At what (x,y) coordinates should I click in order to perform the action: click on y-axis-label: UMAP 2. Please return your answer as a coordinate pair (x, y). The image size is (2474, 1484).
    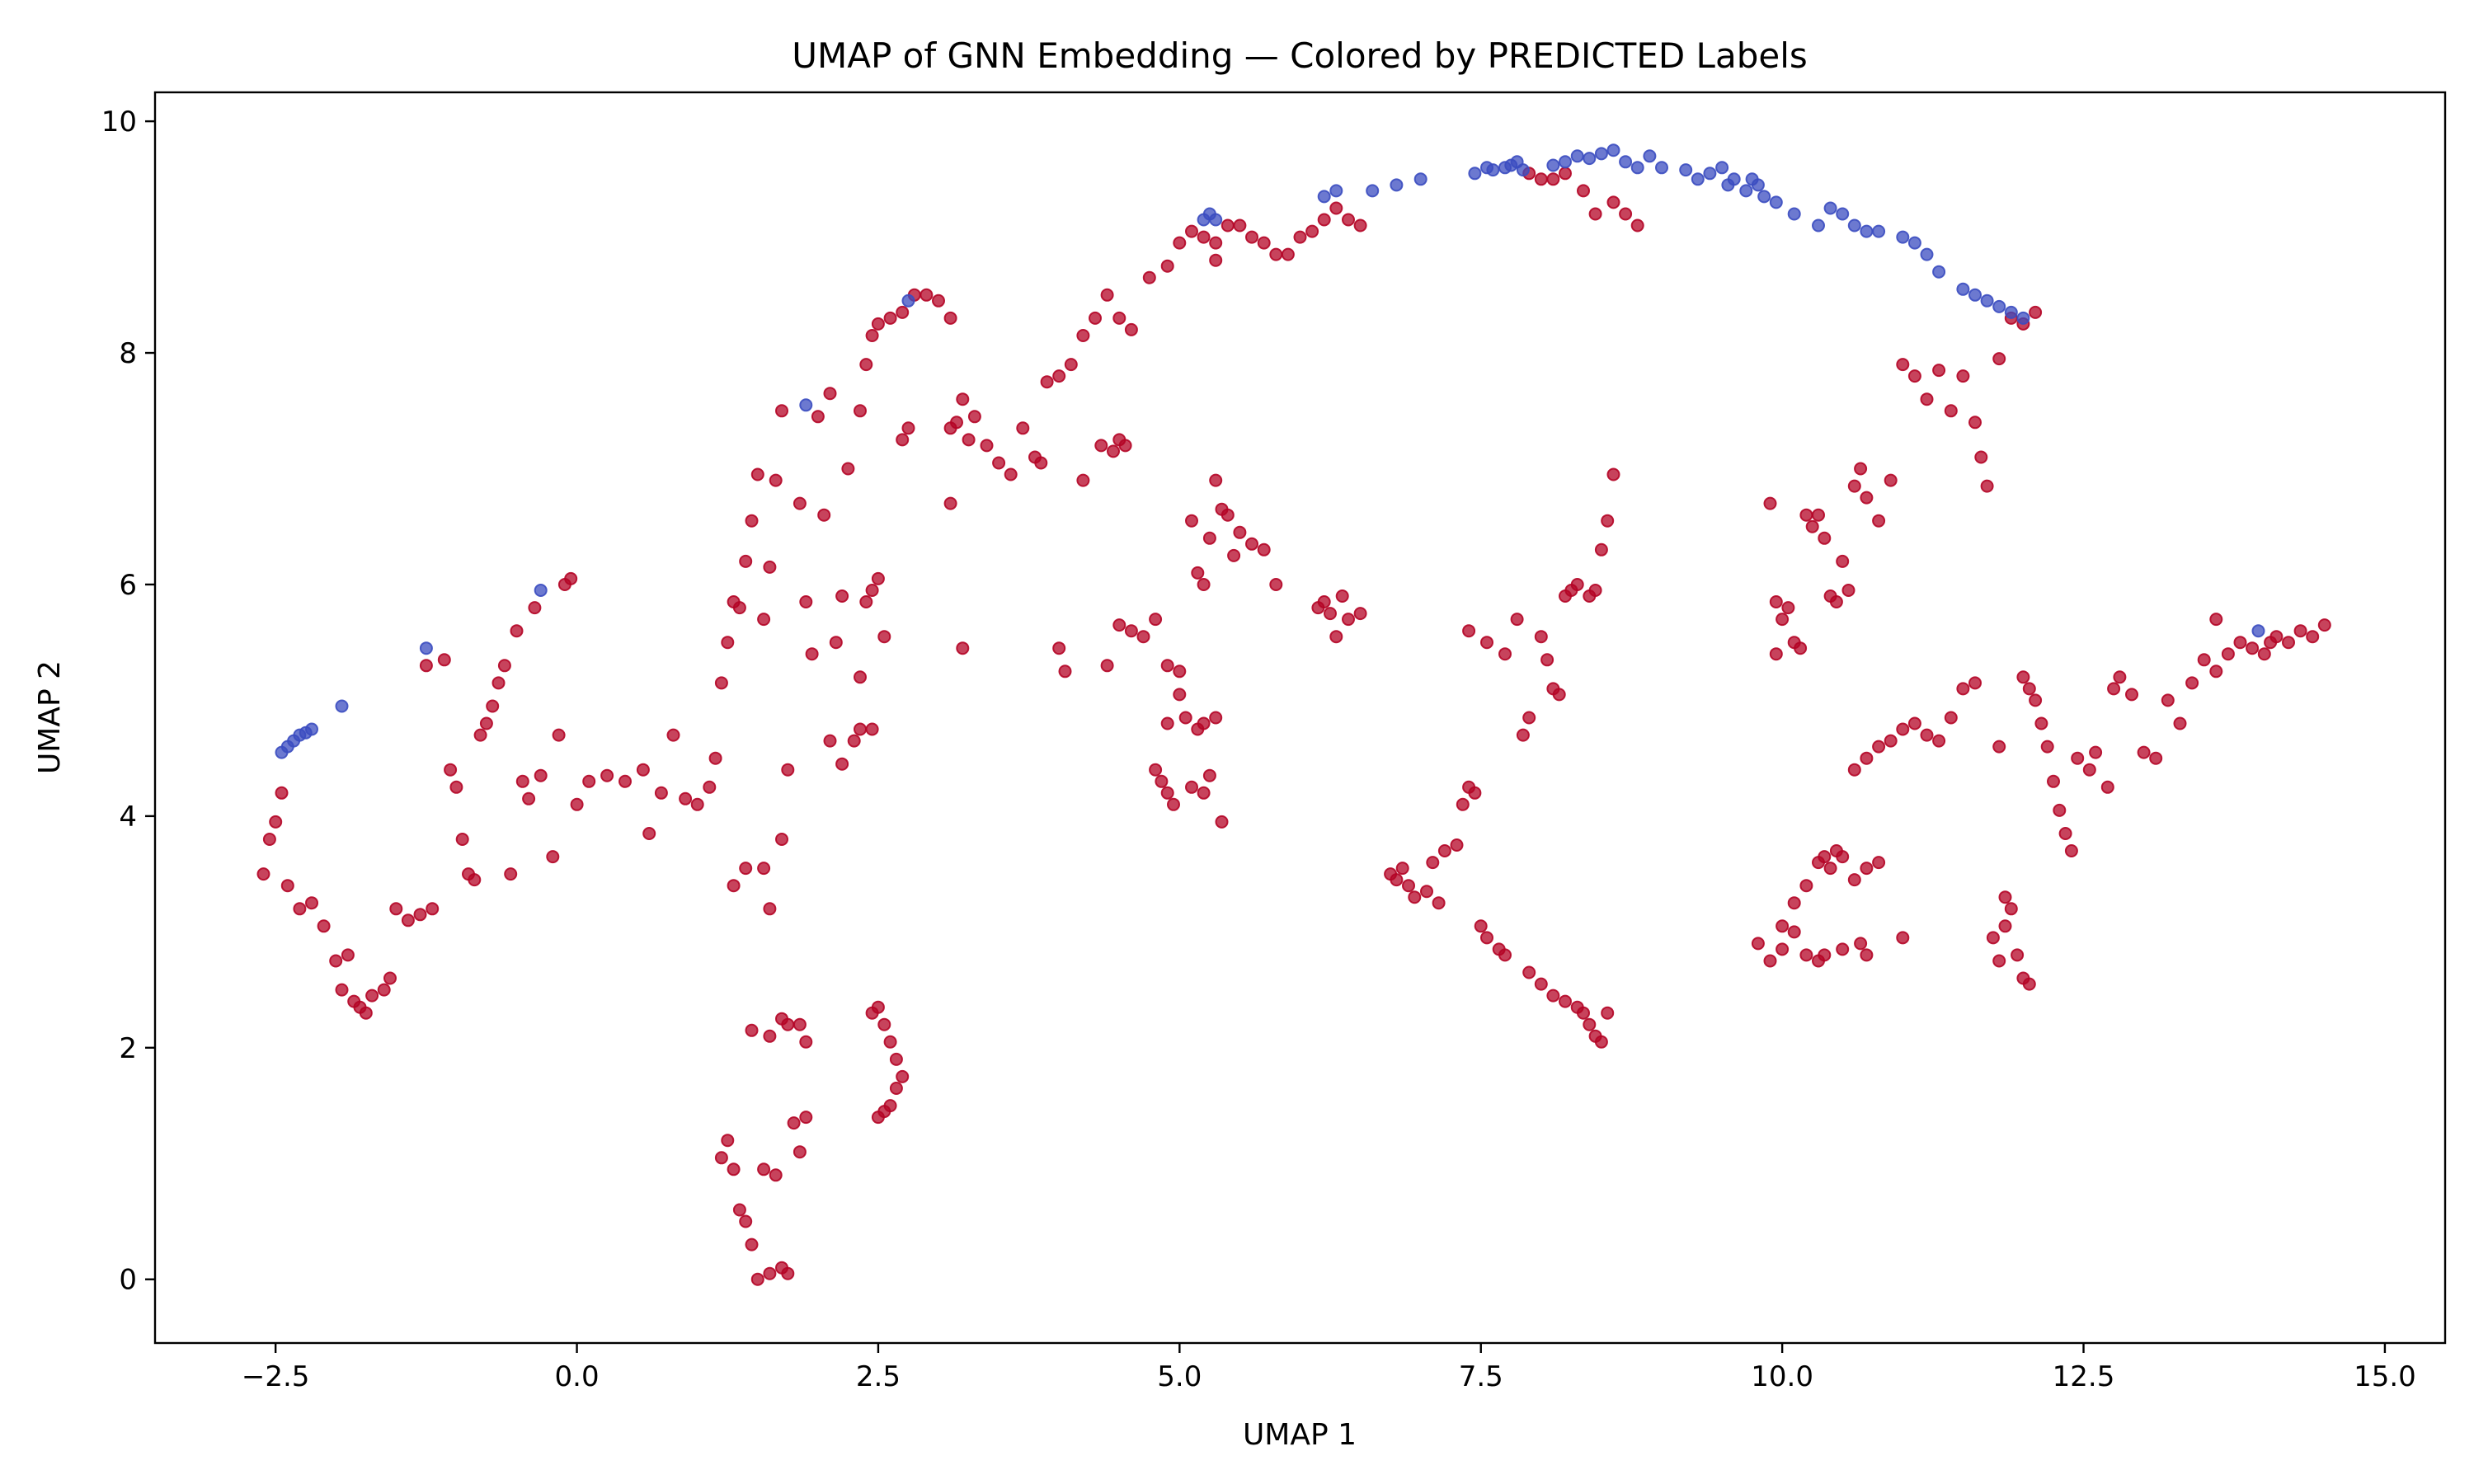
    Looking at the image, I should click on (50, 717).